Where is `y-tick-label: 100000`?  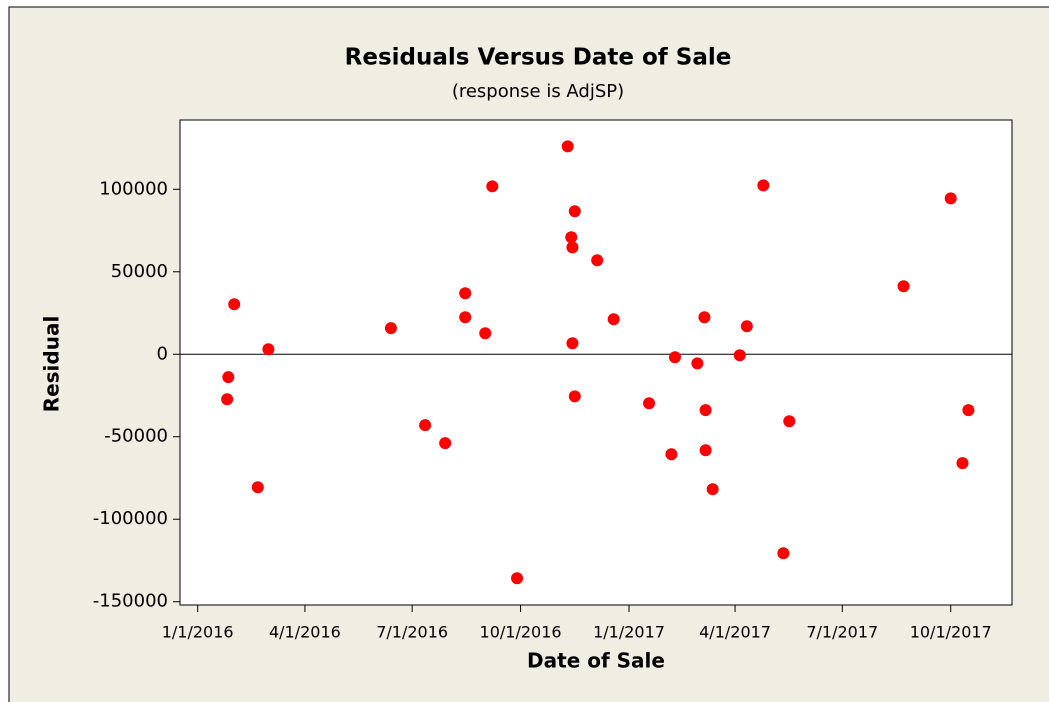
y-tick-label: 100000 is located at coordinates (133, 188).